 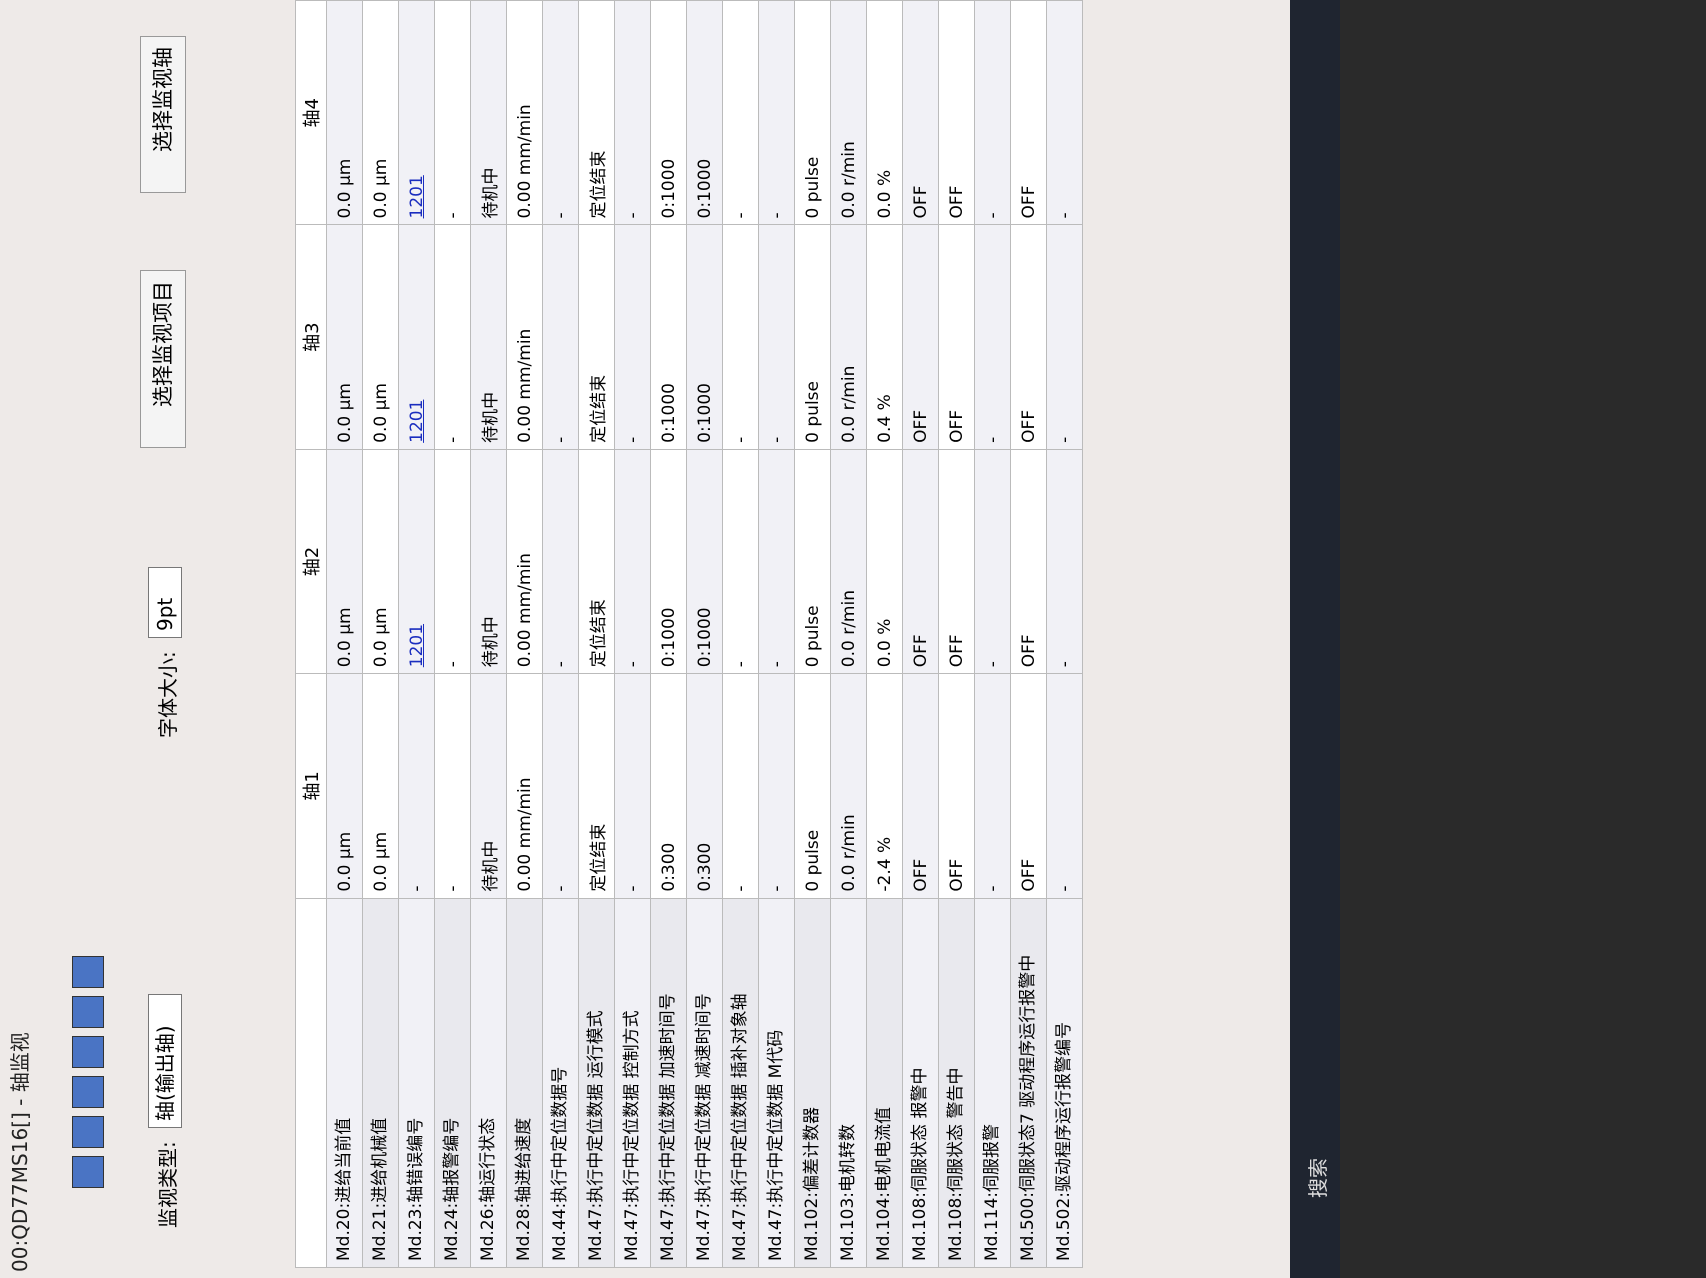 What do you see at coordinates (20, 1152) in the screenshot?
I see `window-title: 00:QD77MS16[] - 轴监视` at bounding box center [20, 1152].